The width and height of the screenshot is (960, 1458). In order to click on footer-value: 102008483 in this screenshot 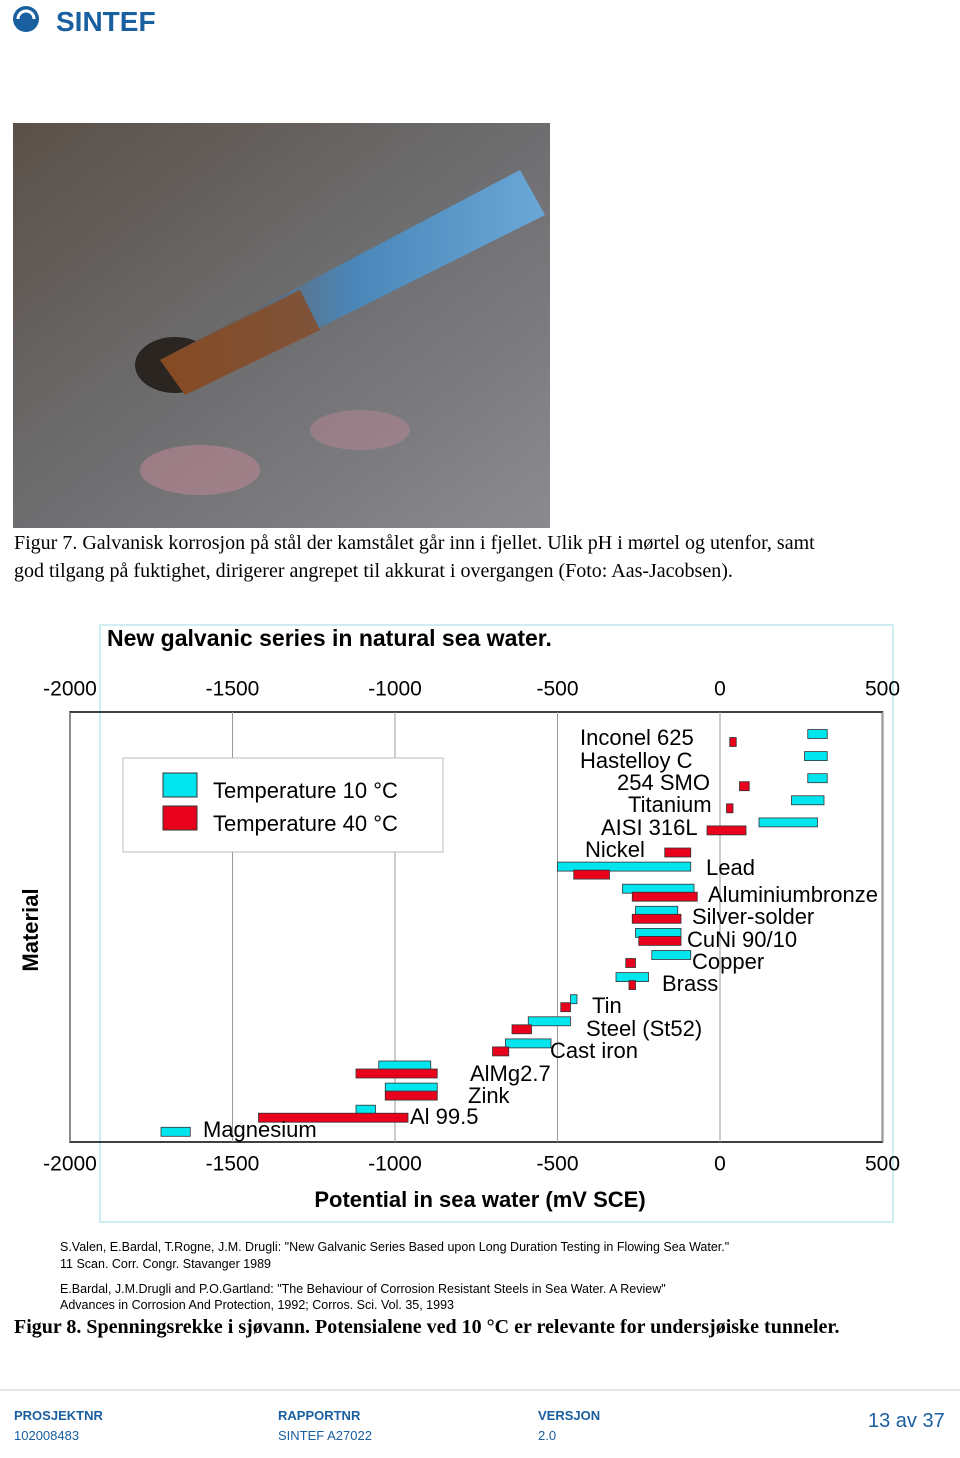, I will do `click(47, 1435)`.